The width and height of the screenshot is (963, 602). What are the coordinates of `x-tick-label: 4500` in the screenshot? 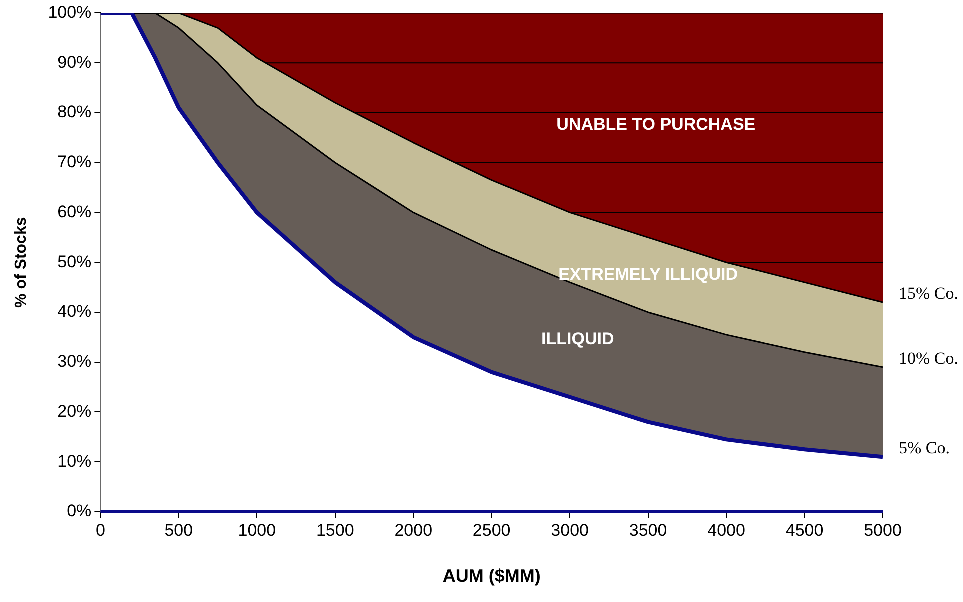 It's located at (805, 530).